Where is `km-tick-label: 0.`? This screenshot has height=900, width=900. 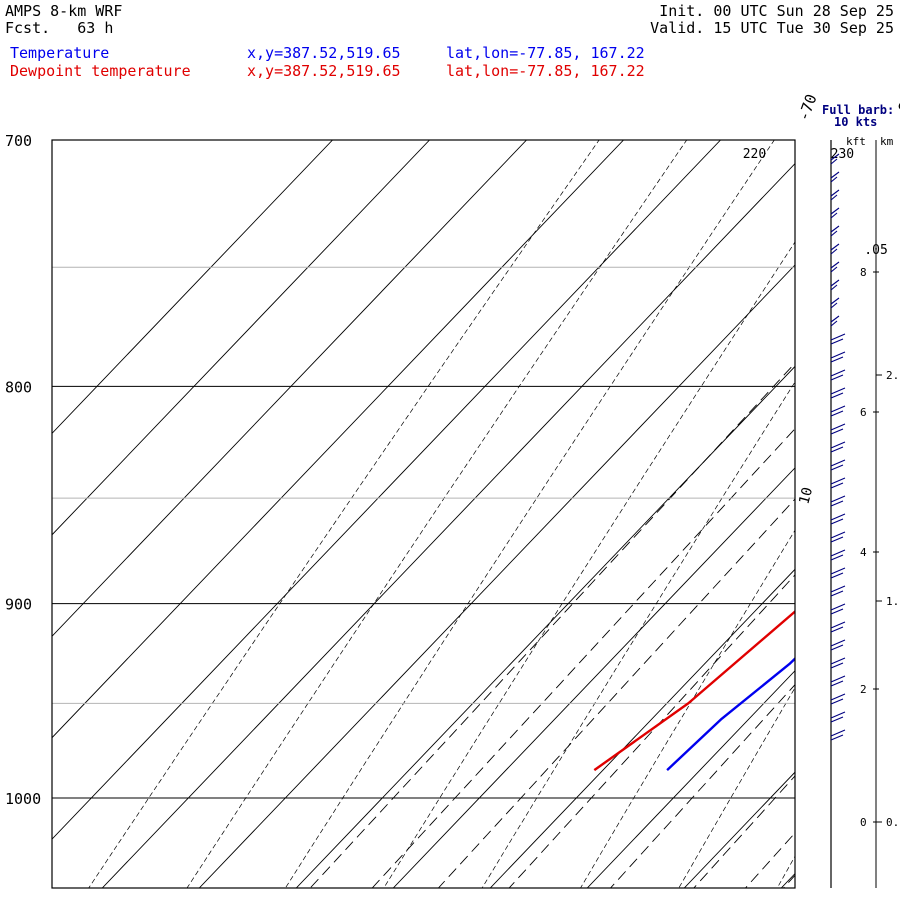 km-tick-label: 0. is located at coordinates (892, 822).